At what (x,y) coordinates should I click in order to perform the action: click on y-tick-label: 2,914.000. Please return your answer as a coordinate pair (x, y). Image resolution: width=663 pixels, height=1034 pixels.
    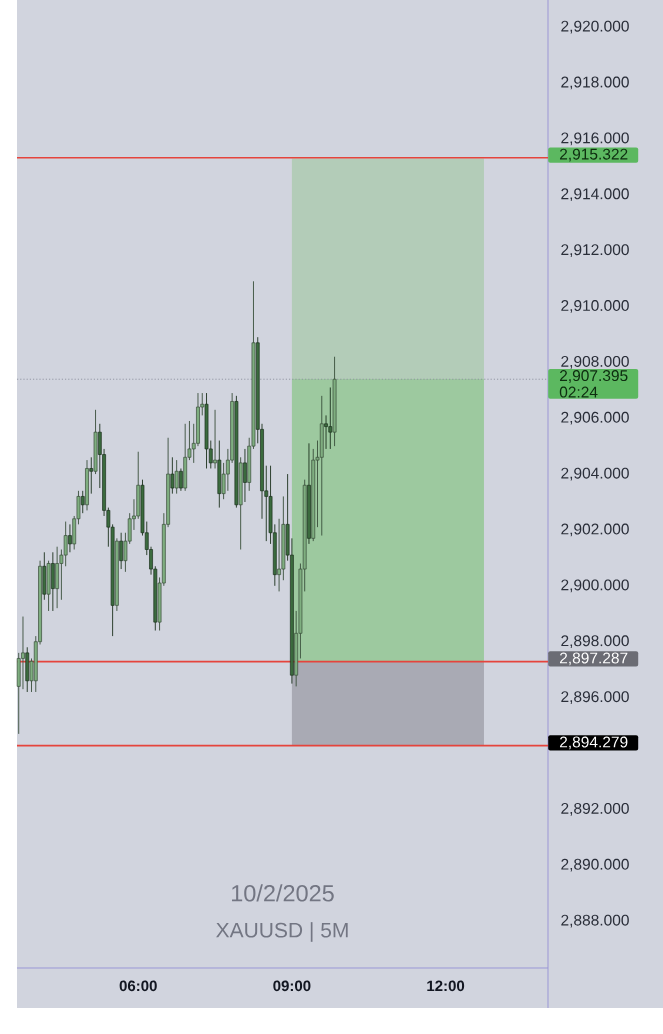
    Looking at the image, I should click on (595, 195).